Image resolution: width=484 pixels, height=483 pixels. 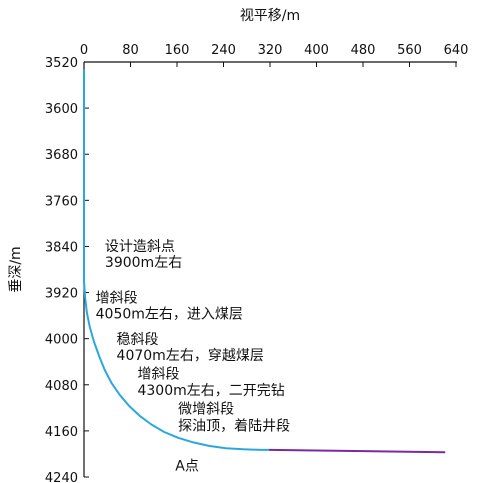 I want to click on y-tick-label: 3600, so click(x=61, y=109).